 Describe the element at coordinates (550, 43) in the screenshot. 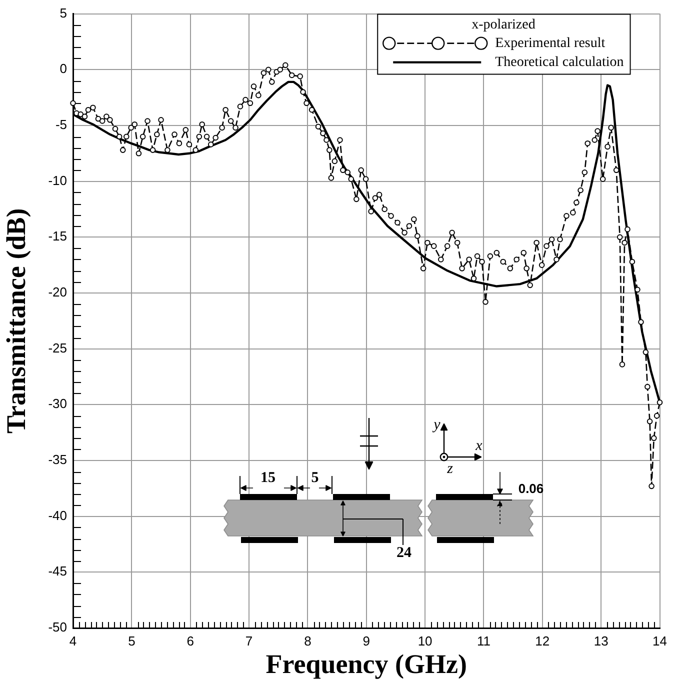

I see `legend-label: Experimental result` at that location.